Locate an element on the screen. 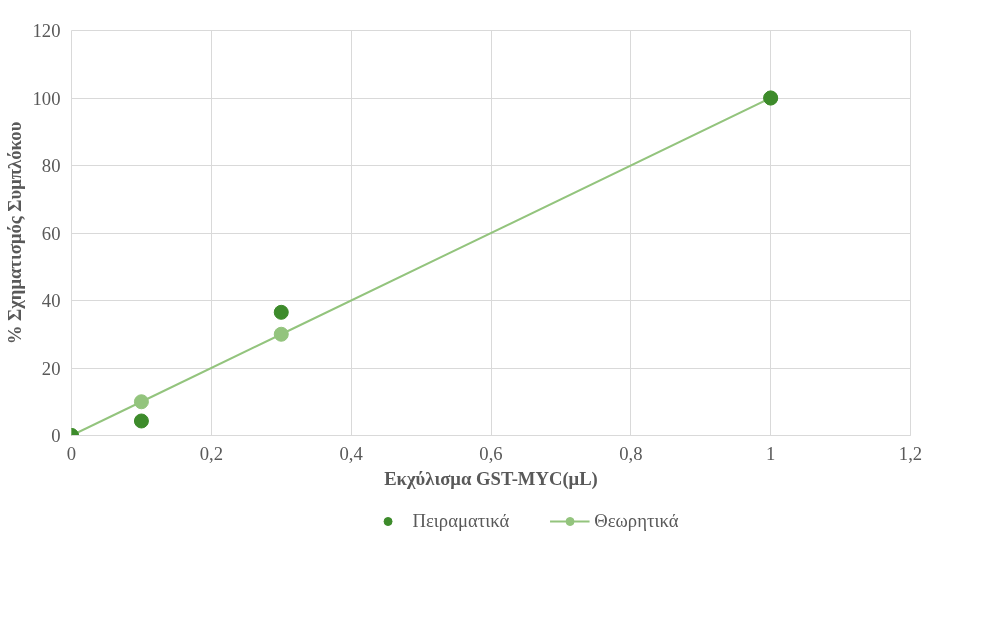 The height and width of the screenshot is (619, 1005). y-axis-title: % Σχηματισμός Συμπλόκου is located at coordinates (14, 233).